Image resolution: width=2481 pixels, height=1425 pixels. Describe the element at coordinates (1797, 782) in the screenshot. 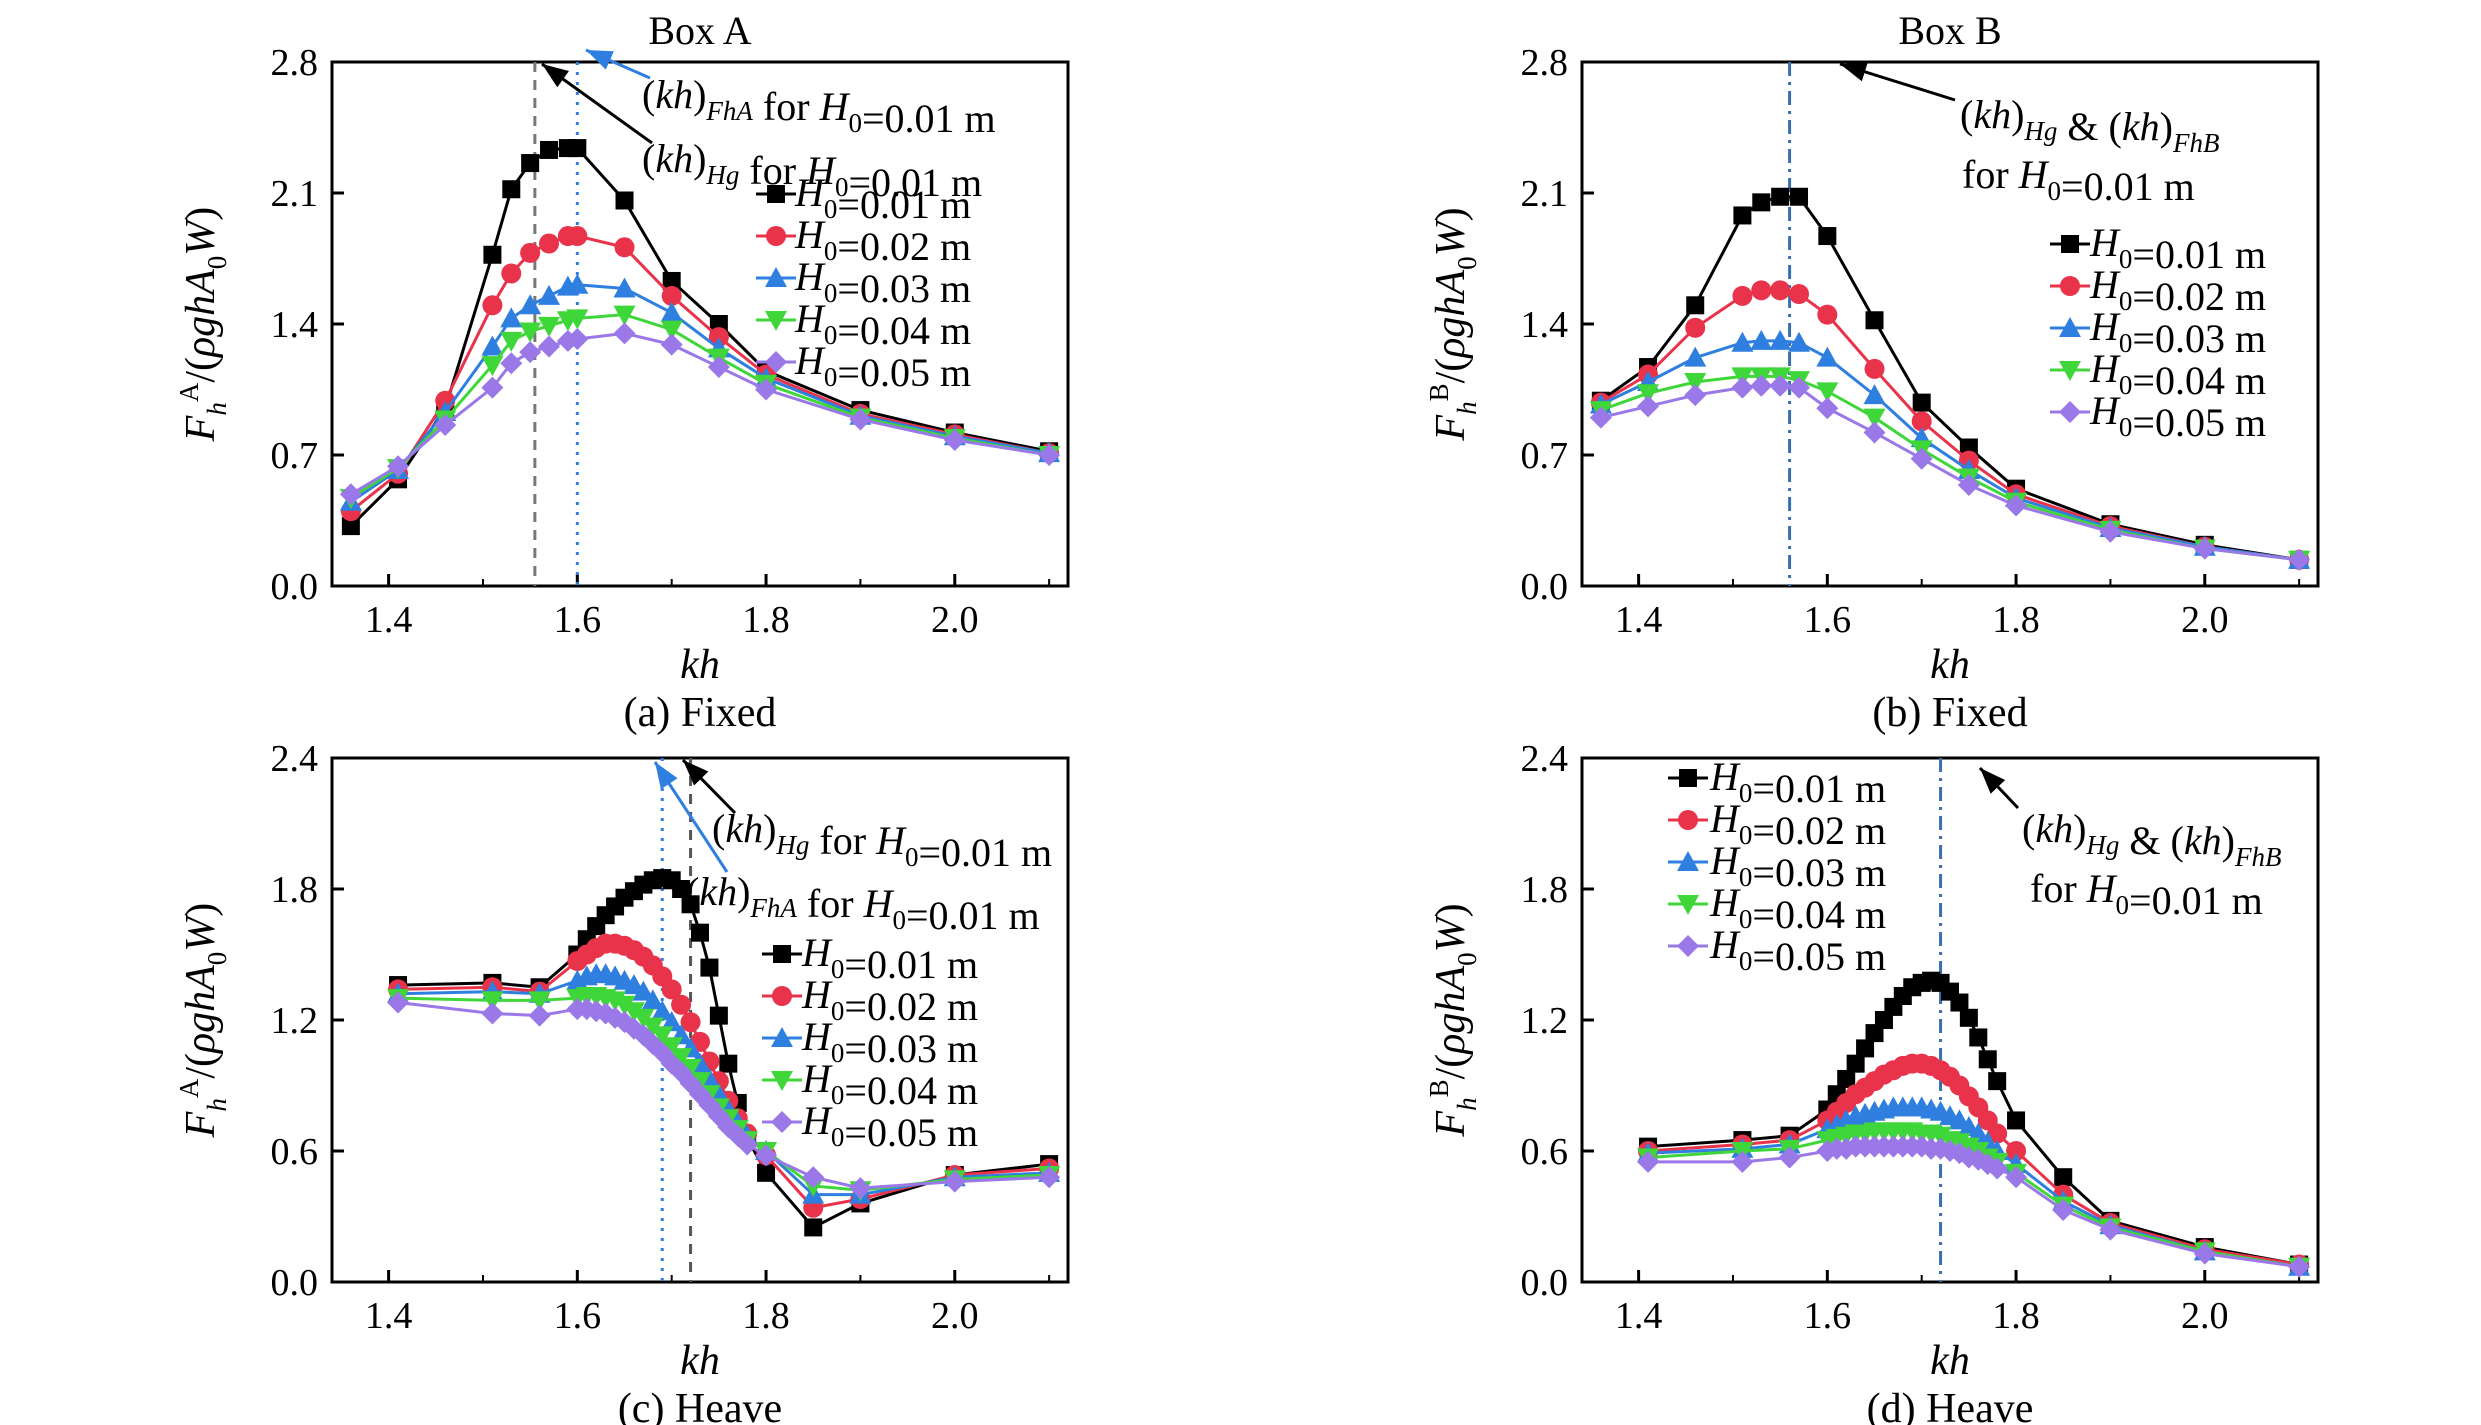

I see `legend-entry: H0=0.01 m` at that location.